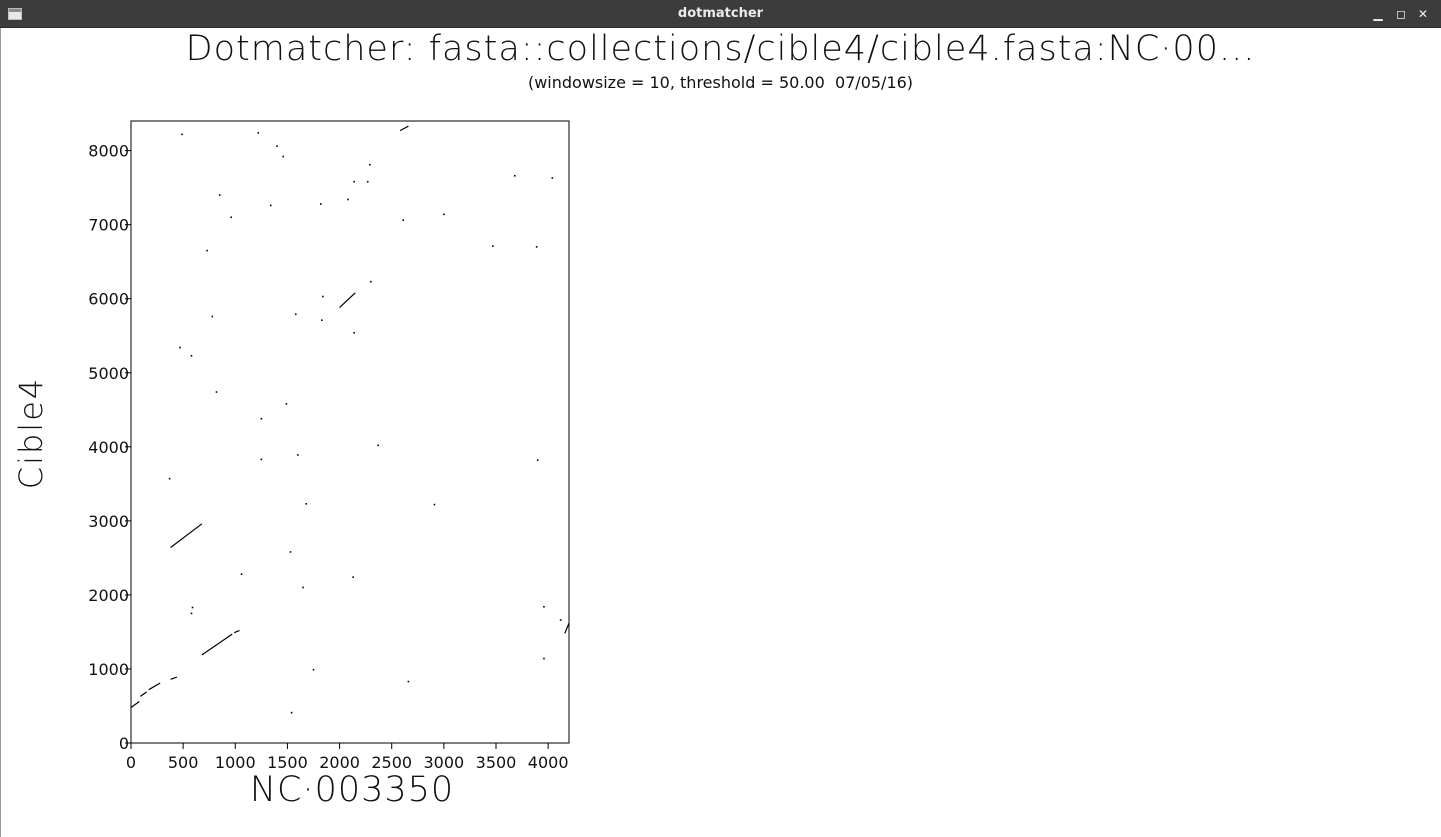 The width and height of the screenshot is (1441, 837). I want to click on x-tick-label: 4000, so click(548, 762).